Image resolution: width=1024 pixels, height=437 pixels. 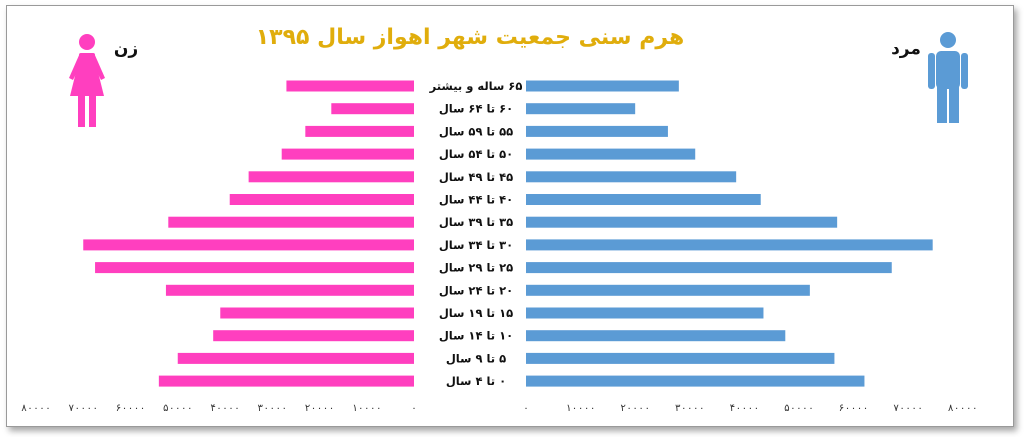 I want to click on female-series-label: زن, so click(x=126, y=49).